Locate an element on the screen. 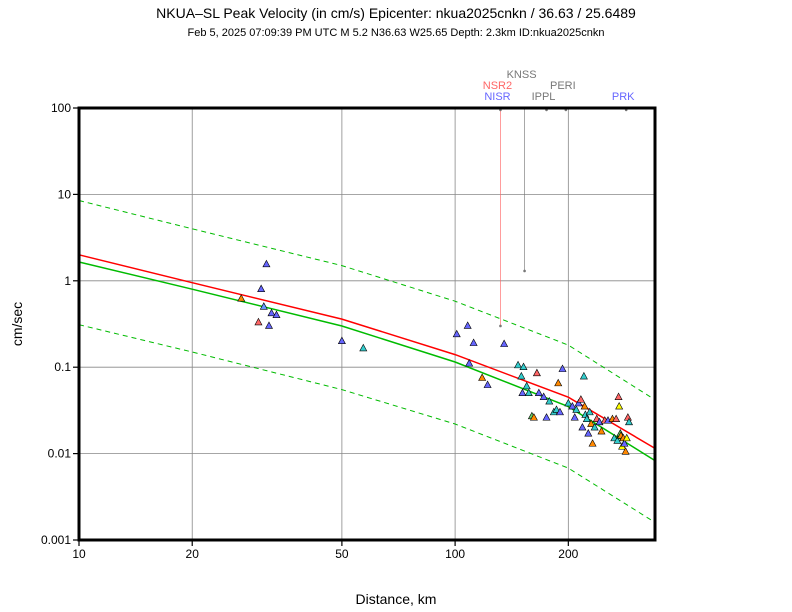 This screenshot has width=792, height=612. station-label: PRK is located at coordinates (623, 97).